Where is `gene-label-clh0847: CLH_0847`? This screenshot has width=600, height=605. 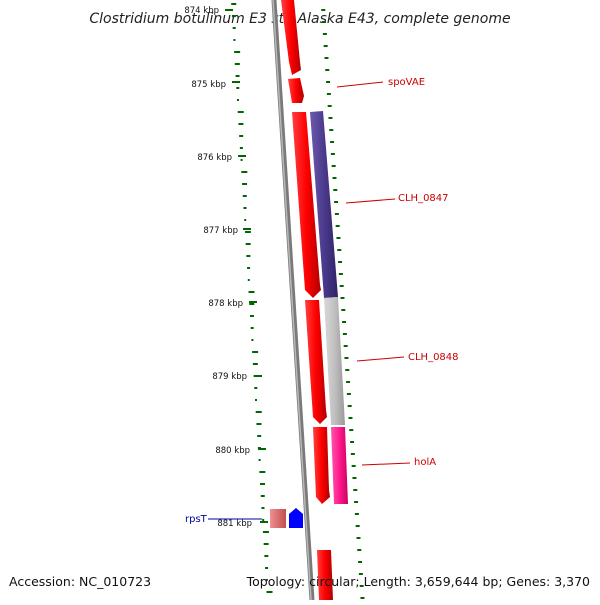
gene-label-clh0847: CLH_0847 is located at coordinates (423, 198).